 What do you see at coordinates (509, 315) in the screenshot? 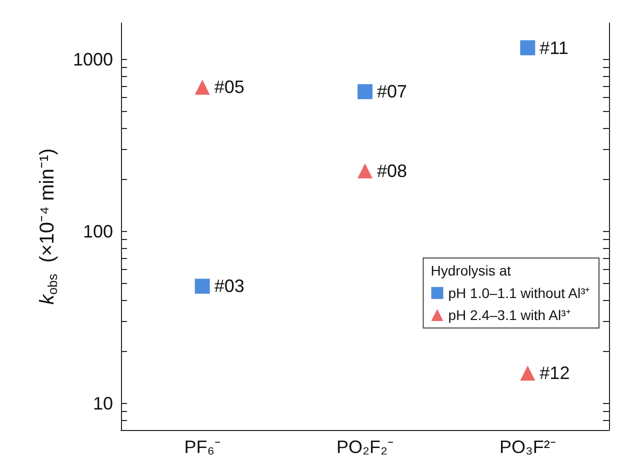
I see `legend-label: pH 2.4–3.1 with Al³⁺` at bounding box center [509, 315].